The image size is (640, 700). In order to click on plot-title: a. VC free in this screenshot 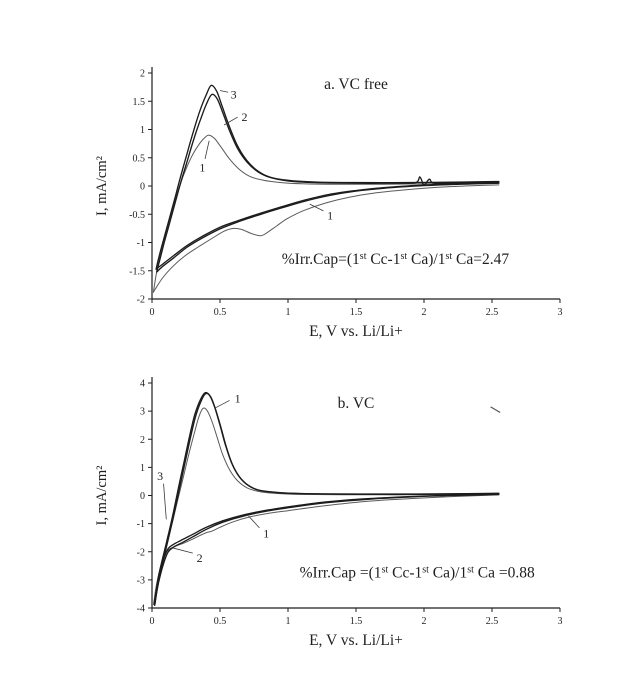, I will do `click(356, 84)`.